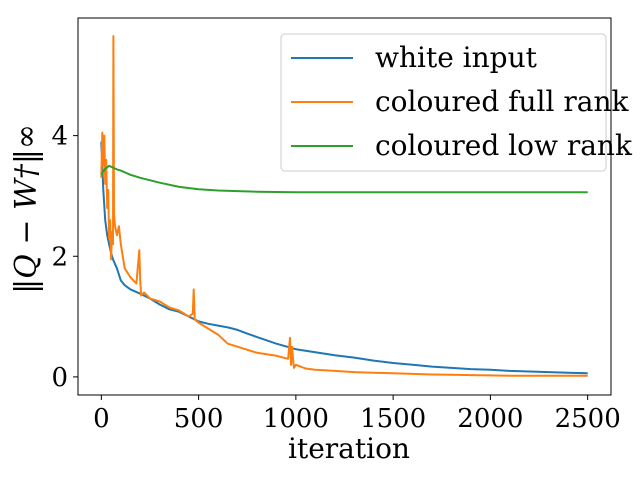  What do you see at coordinates (59, 137) in the screenshot?
I see `y-tick-label: 4` at bounding box center [59, 137].